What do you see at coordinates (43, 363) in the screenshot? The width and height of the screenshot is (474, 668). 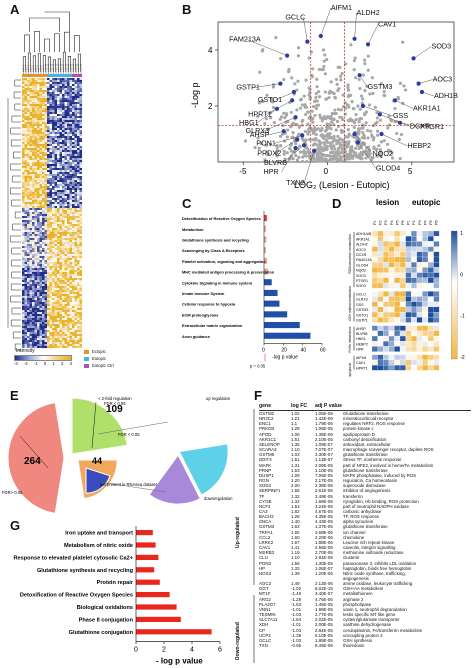 I see `intensity-ticks: -3 -2 -1 0 1 2 3` at bounding box center [43, 363].